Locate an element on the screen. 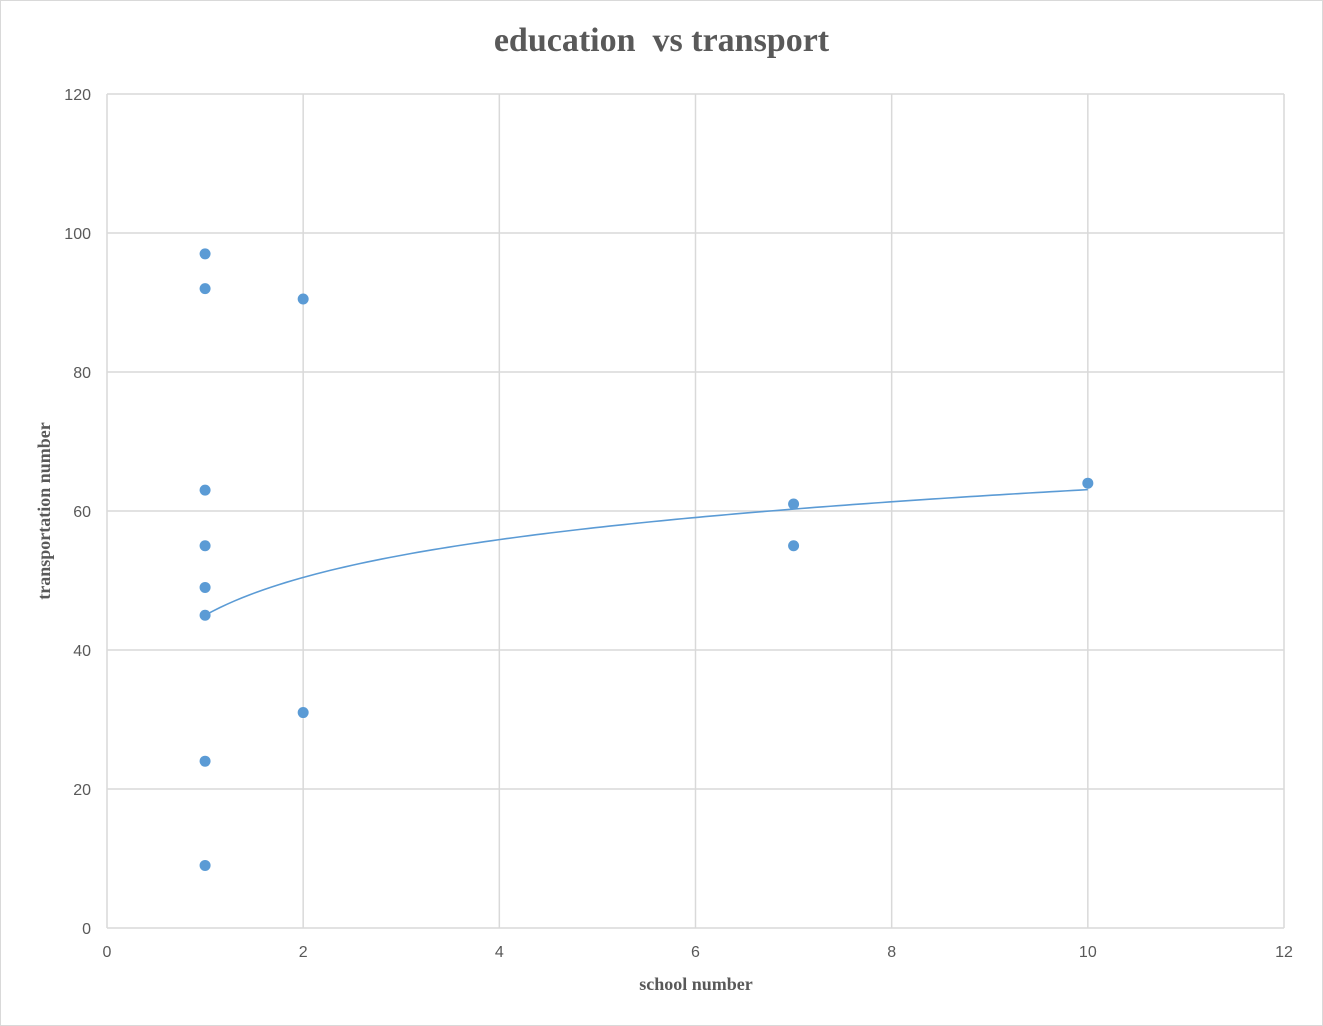  y-tick-label: 20 is located at coordinates (82, 790).